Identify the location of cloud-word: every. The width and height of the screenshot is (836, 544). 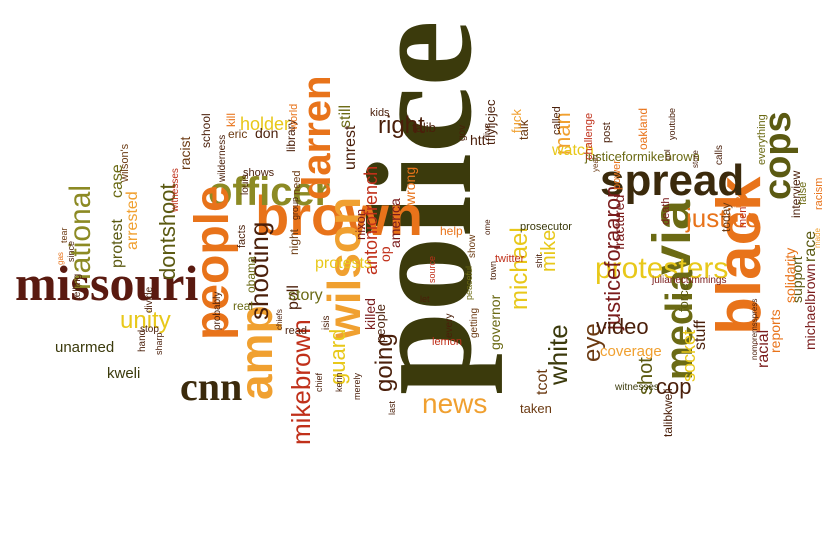
(449, 326).